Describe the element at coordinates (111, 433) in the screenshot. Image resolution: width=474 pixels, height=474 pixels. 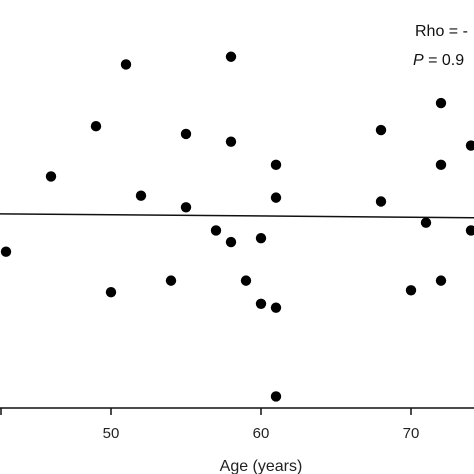
I see `x-tick-label-50: 50` at that location.